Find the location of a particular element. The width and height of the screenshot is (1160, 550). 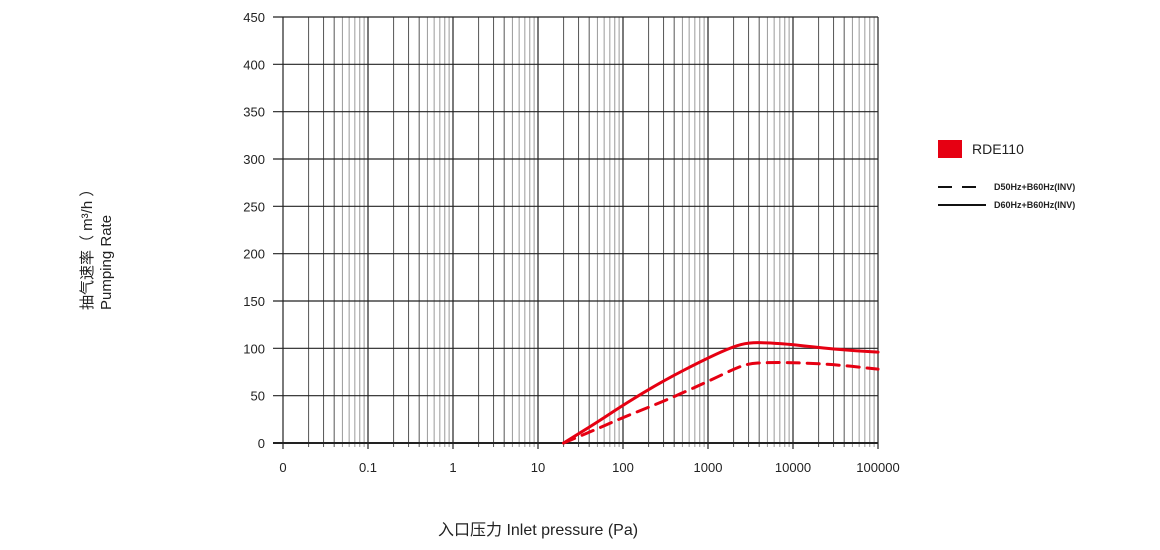

legend-color-swatch is located at coordinates (950, 149).